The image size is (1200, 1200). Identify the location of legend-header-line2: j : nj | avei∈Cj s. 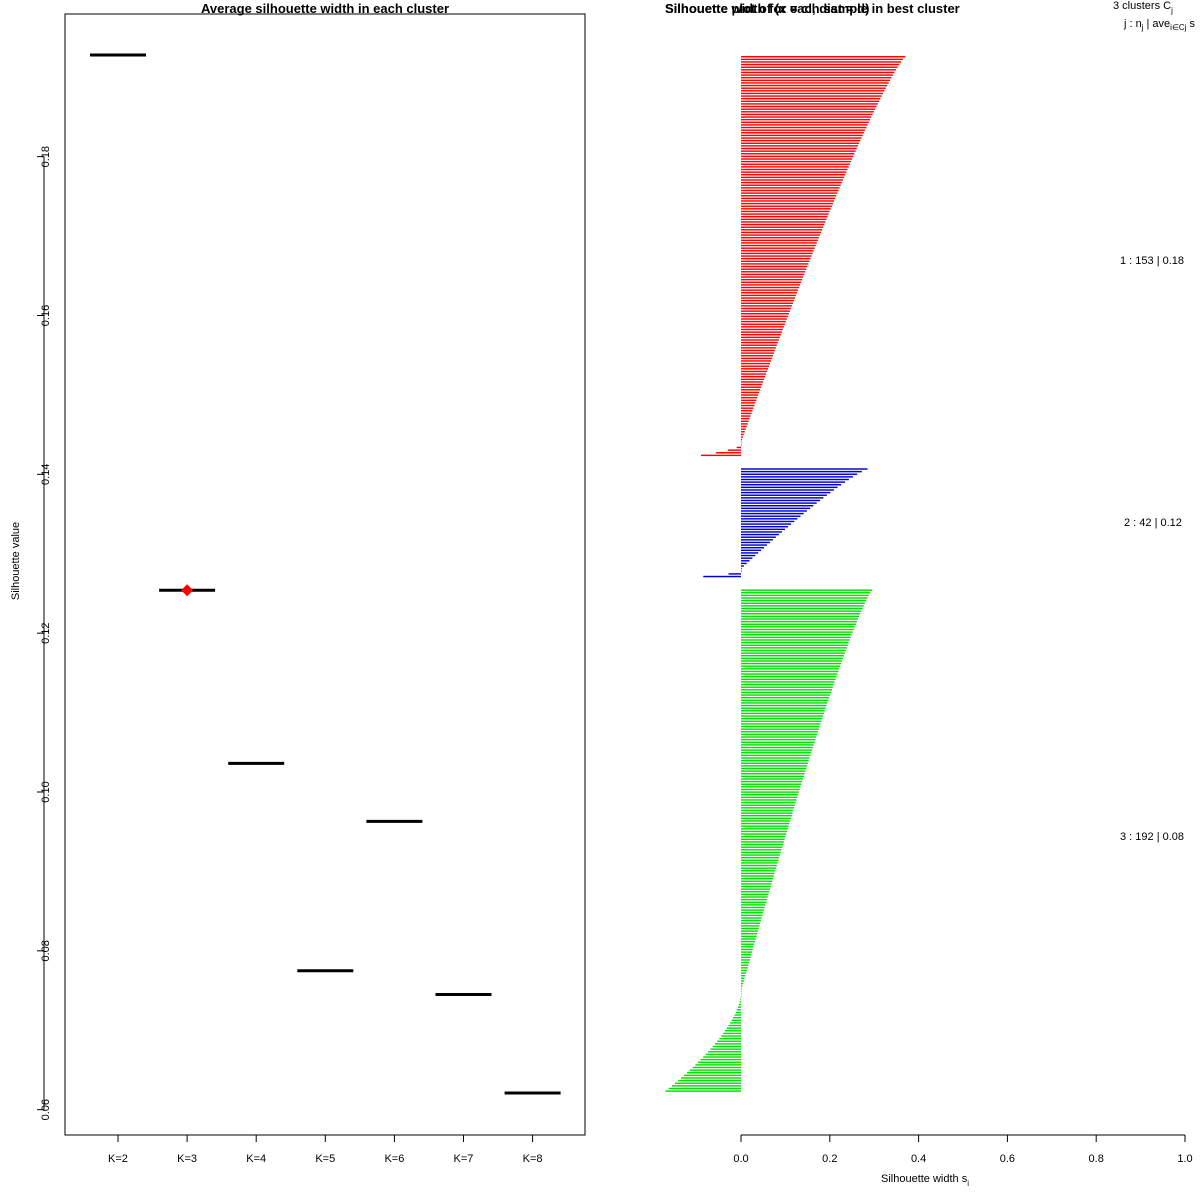
(1159, 25).